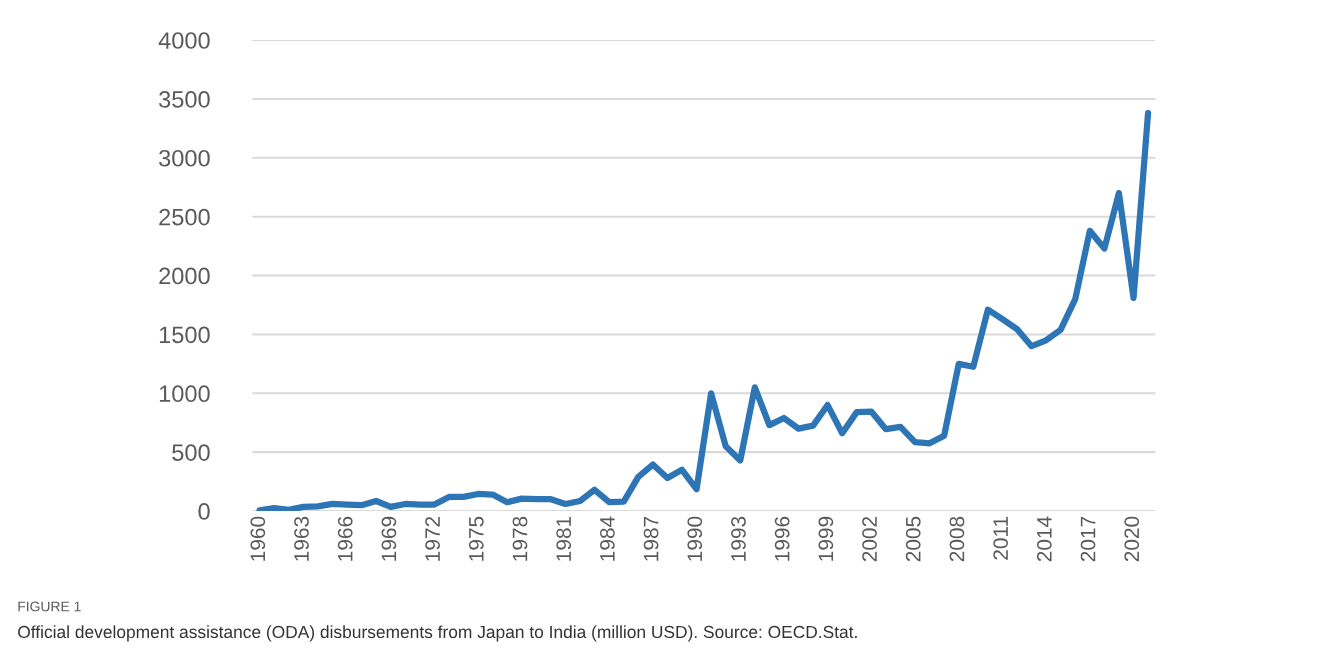  I want to click on x-tick-label: 2017, so click(1088, 539).